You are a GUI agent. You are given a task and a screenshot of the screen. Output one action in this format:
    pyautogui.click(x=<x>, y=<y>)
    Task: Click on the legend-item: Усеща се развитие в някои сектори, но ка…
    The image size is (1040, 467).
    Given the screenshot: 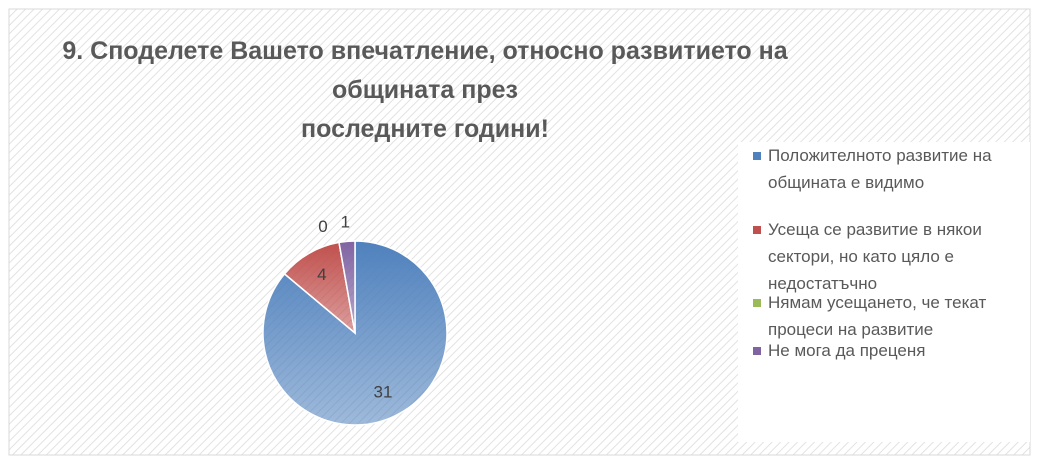 What is the action you would take?
    pyautogui.click(x=888, y=256)
    